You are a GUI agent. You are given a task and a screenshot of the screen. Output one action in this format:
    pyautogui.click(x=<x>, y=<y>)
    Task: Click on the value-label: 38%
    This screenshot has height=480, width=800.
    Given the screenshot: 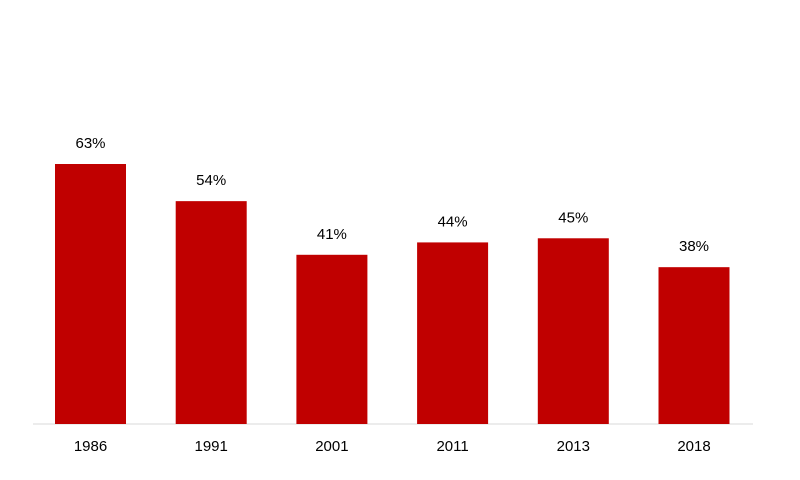 What is the action you would take?
    pyautogui.click(x=694, y=246)
    